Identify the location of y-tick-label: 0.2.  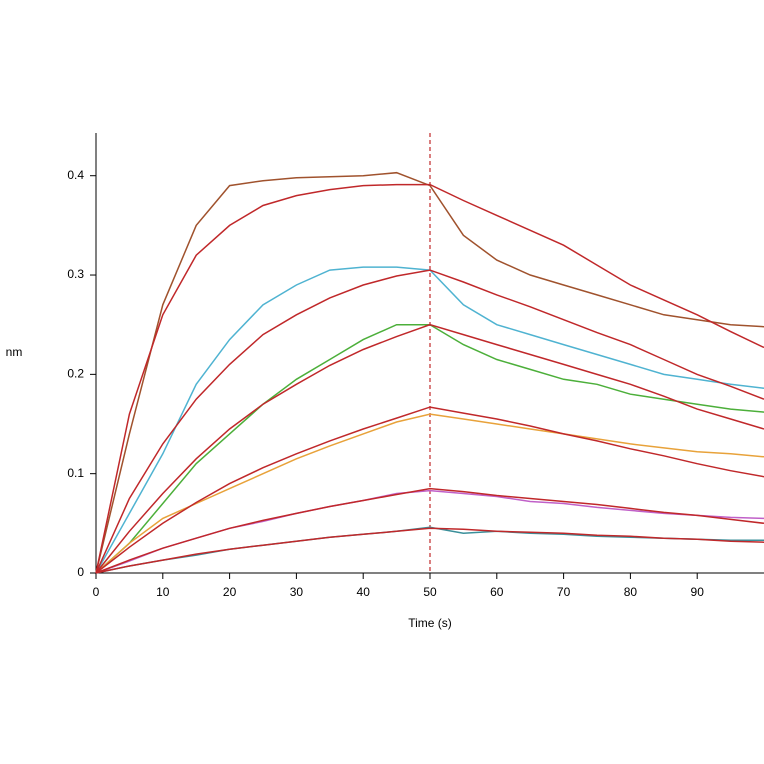
(75, 374).